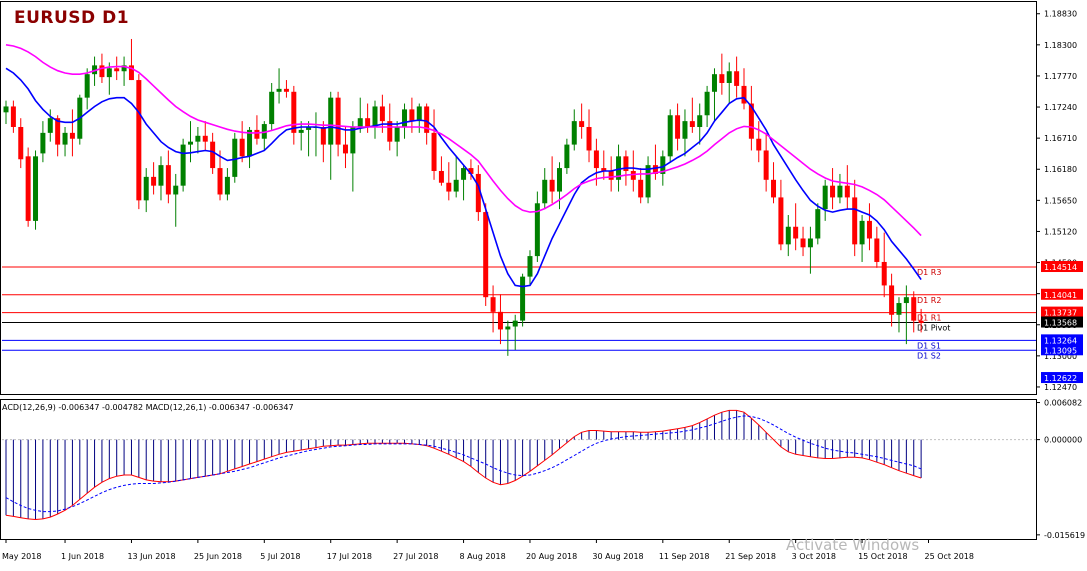  Describe the element at coordinates (551, 556) in the screenshot. I see `date-tick-label: 20 Aug 2018` at that location.